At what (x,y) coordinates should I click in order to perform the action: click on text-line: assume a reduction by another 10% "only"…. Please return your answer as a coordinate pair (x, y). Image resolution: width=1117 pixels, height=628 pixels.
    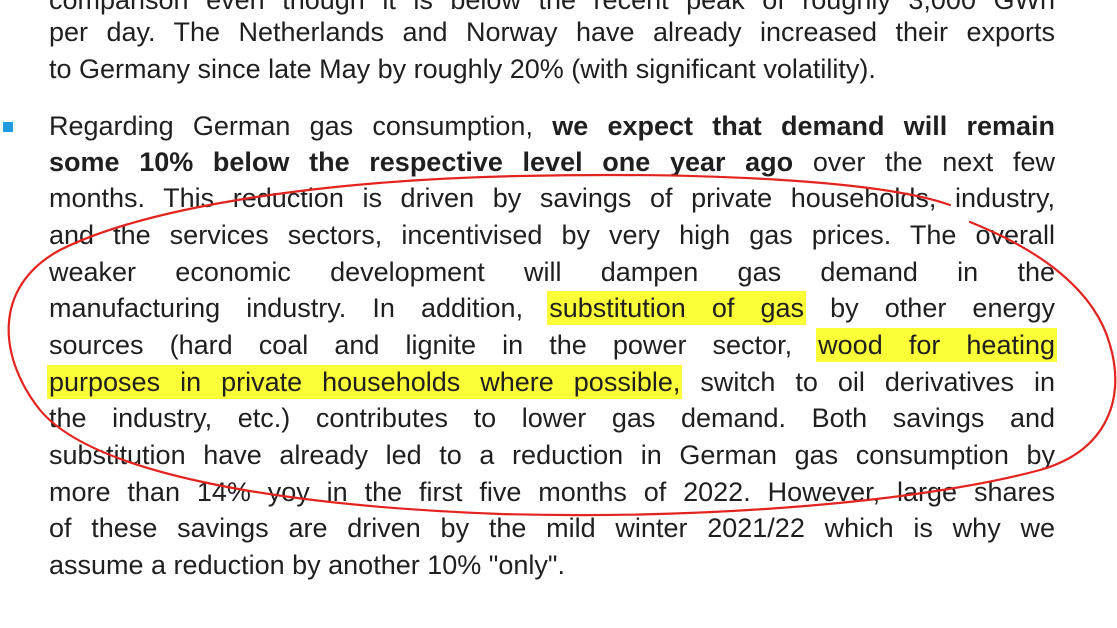
    Looking at the image, I should click on (307, 565).